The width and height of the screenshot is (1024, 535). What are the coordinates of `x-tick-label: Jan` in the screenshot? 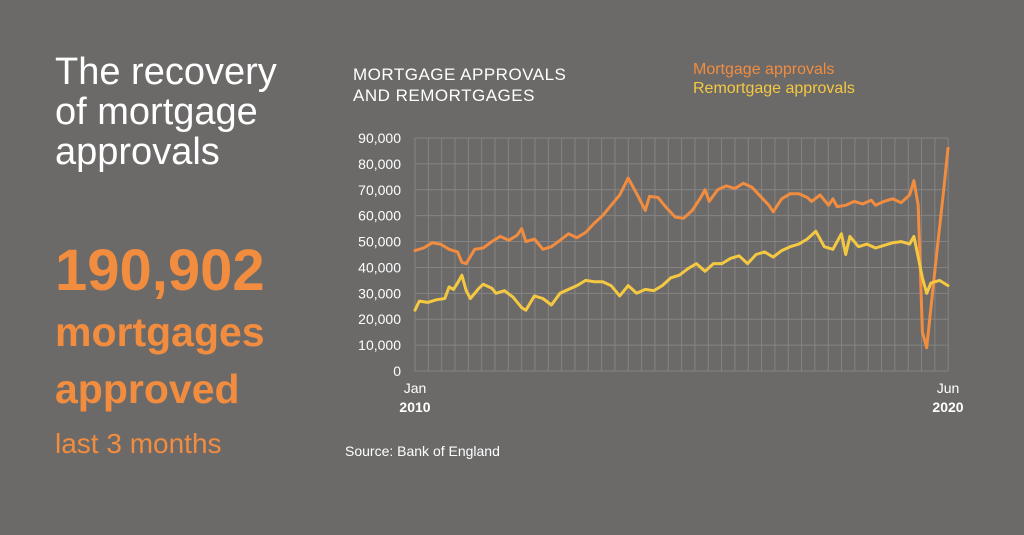 It's located at (415, 388).